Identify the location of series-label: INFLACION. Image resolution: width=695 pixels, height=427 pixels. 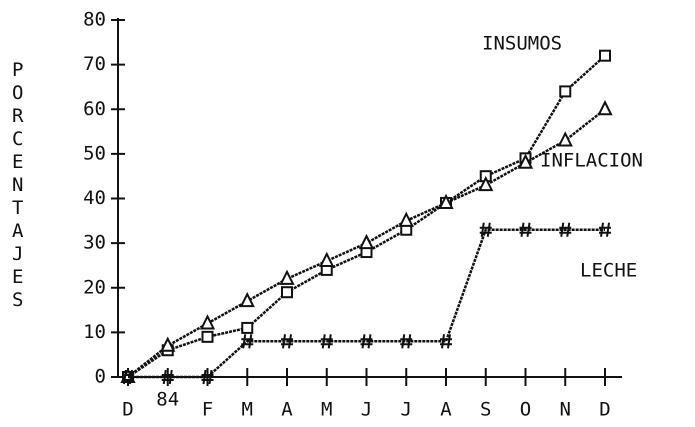
(591, 161).